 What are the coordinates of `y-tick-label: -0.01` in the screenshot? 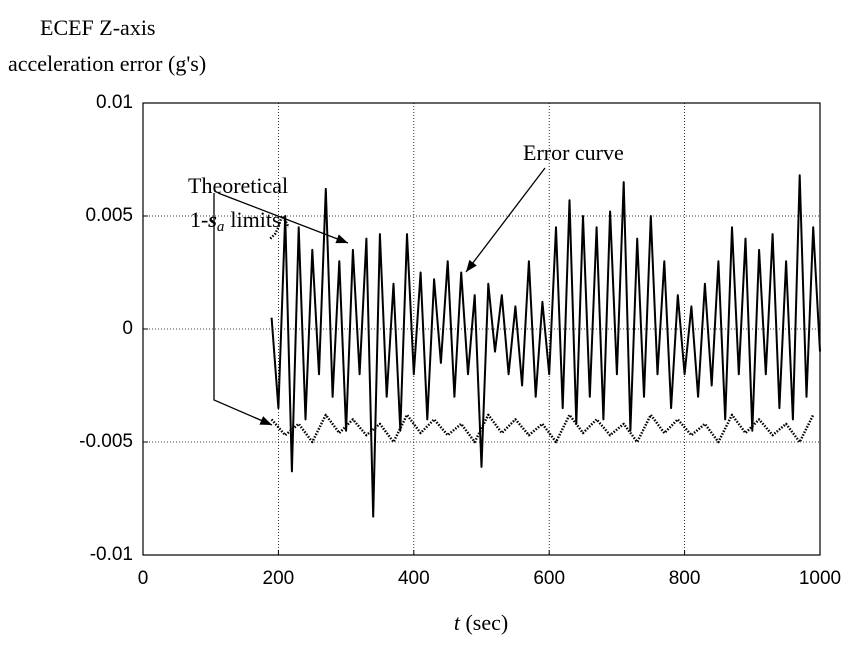 It's located at (111, 554).